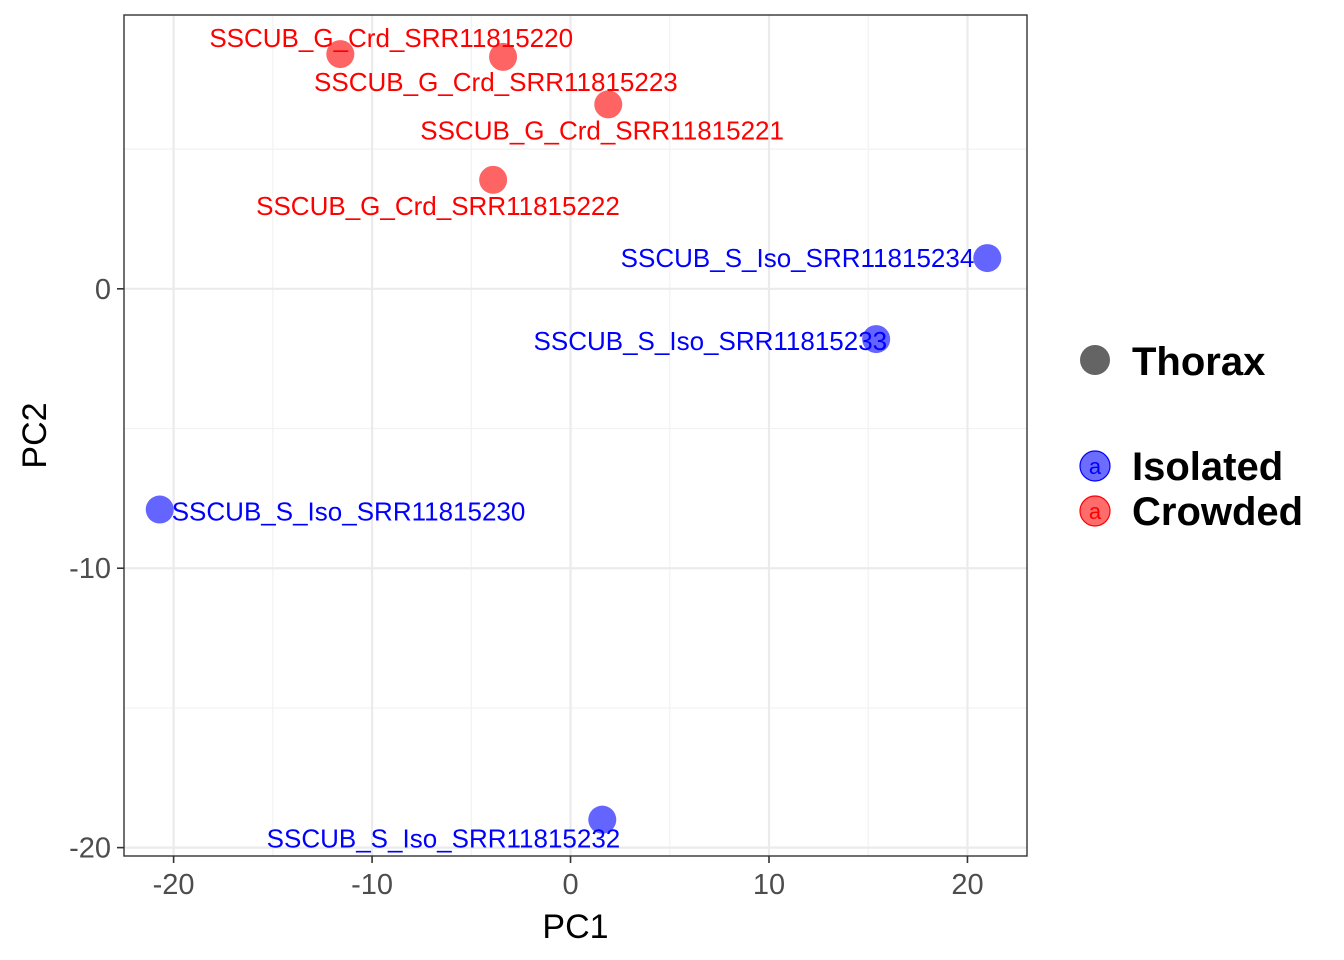  I want to click on point-label: SSCUB_S_Iso_SRR11815233, so click(711, 341).